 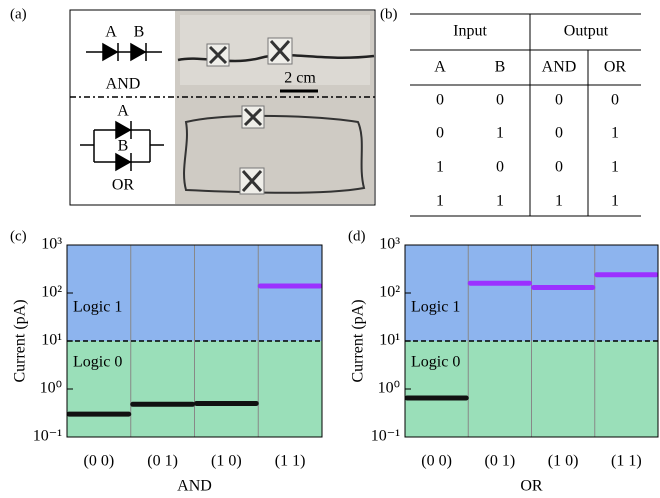 I want to click on or-diagram, so click(x=122, y=146).